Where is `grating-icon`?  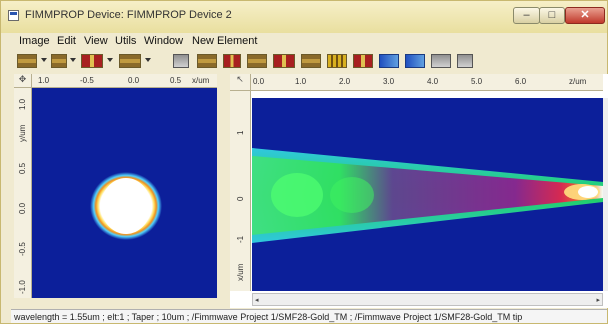
grating-icon is located at coordinates (284, 61).